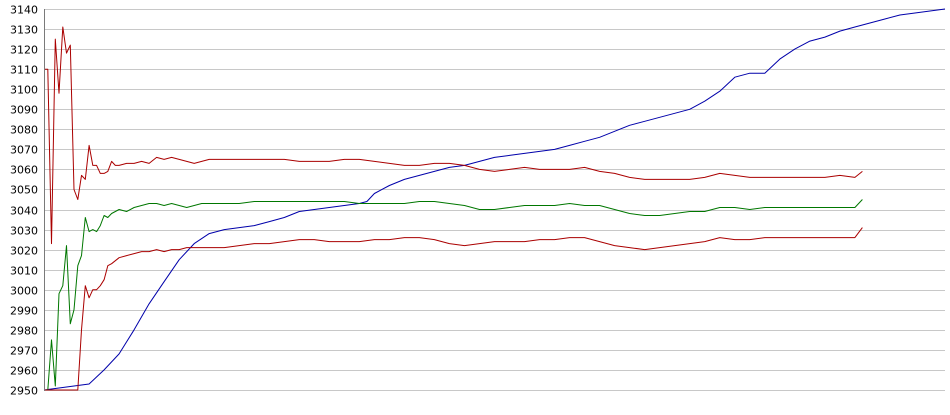 The width and height of the screenshot is (950, 415). What do you see at coordinates (24, 30) in the screenshot?
I see `y-tick-label: 3130` at bounding box center [24, 30].